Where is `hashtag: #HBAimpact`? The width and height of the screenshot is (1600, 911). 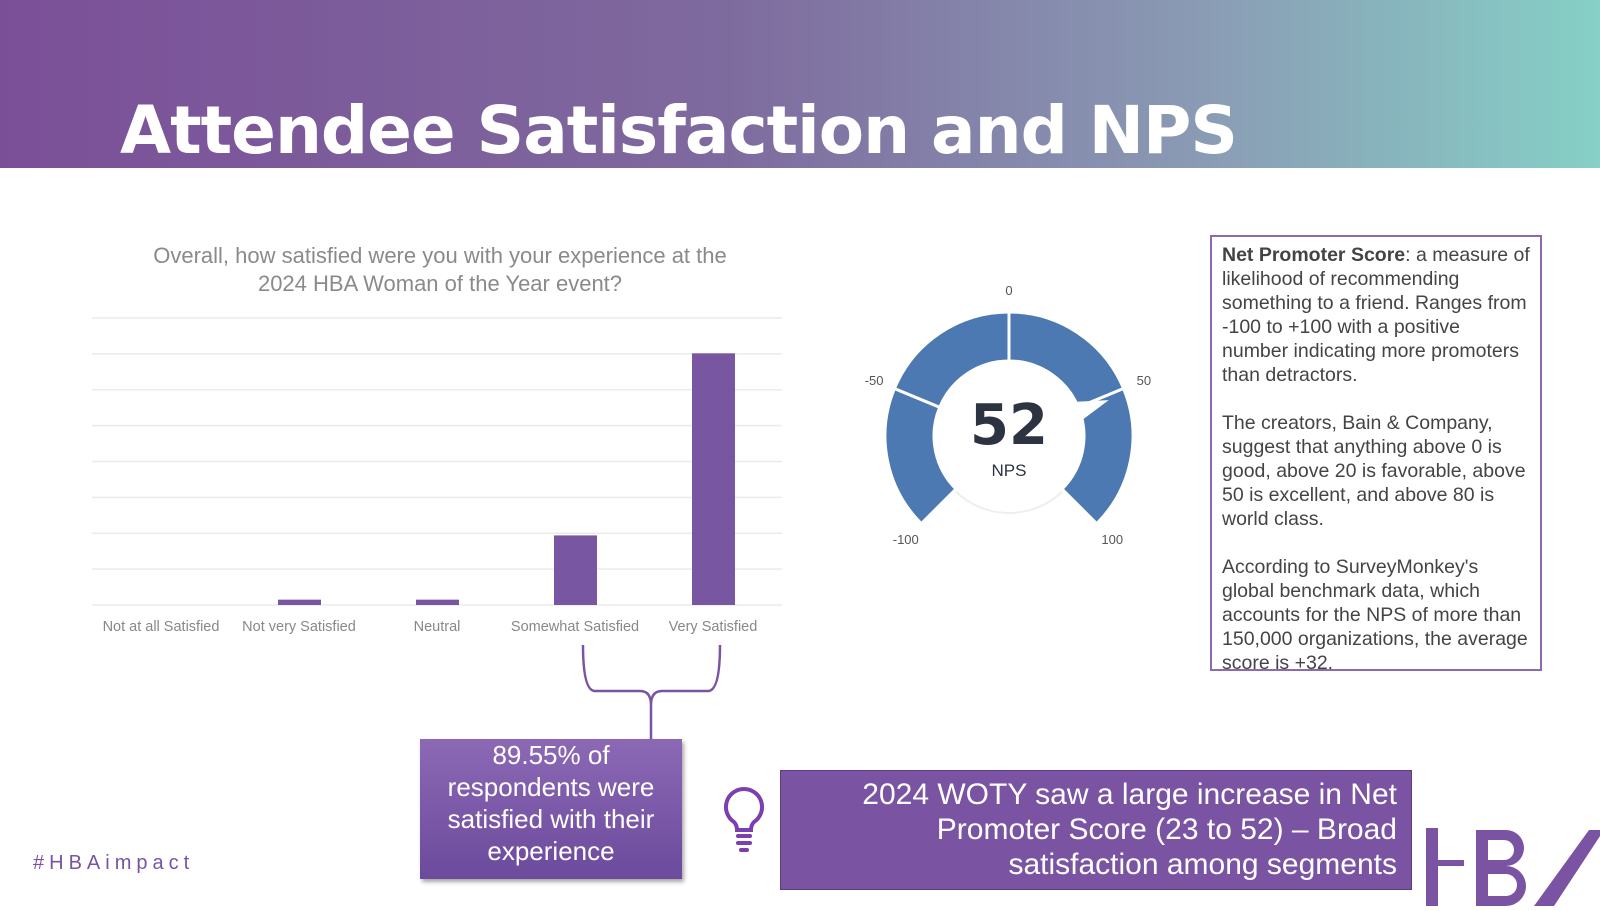
hashtag: #HBAimpact is located at coordinates (114, 863).